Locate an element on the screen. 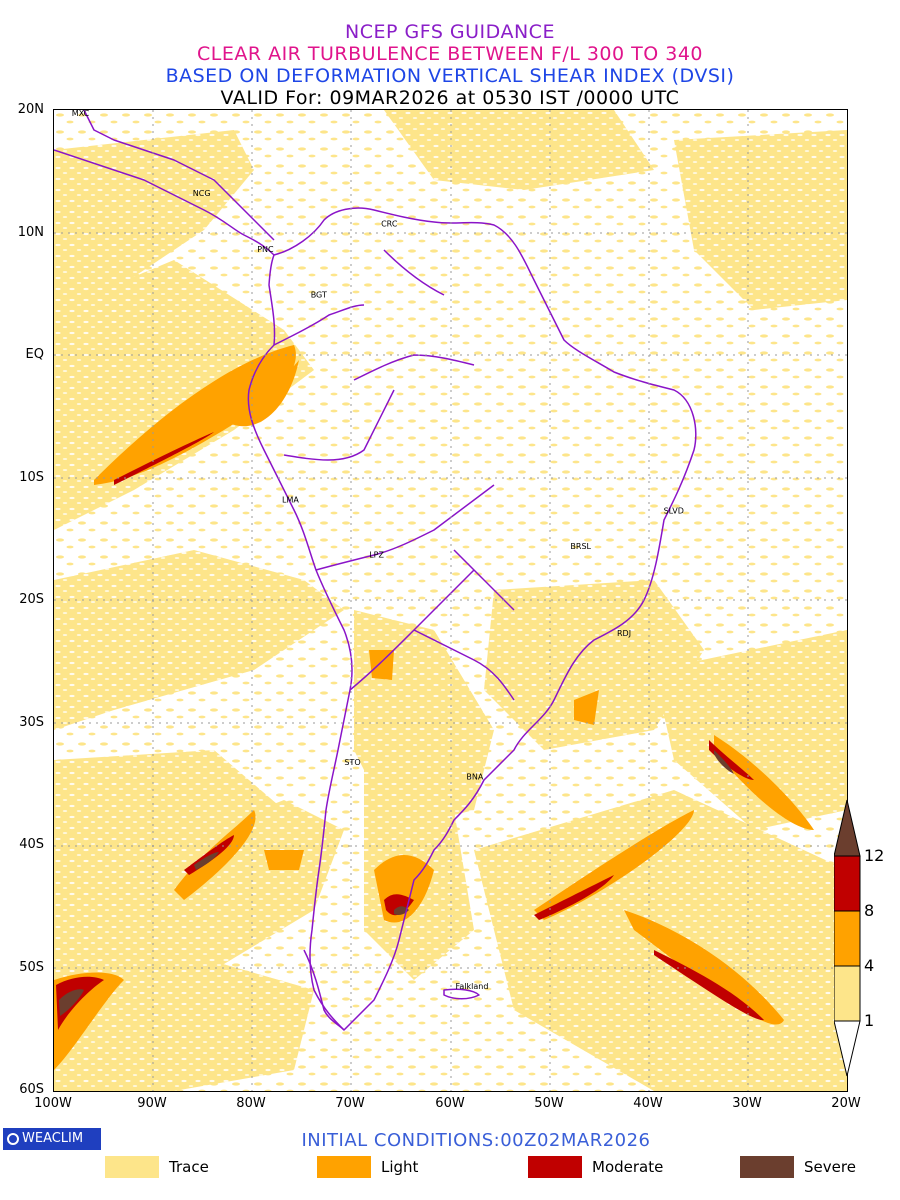  lon-label-30w: 30W is located at coordinates (747, 1103).